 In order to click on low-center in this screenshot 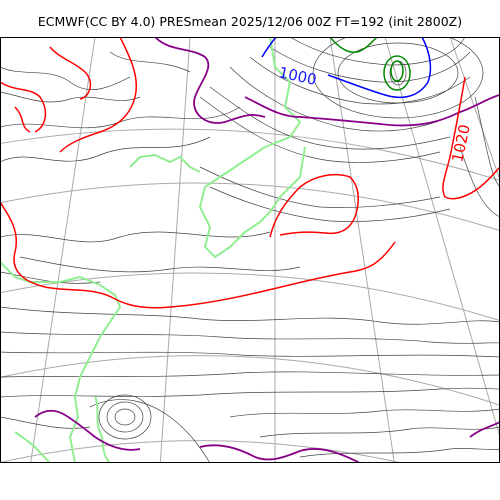, I will do `click(370, 64)`.